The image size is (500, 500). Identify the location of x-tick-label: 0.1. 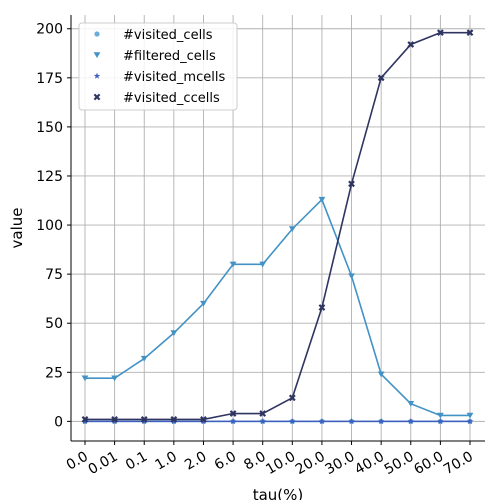
(136, 461).